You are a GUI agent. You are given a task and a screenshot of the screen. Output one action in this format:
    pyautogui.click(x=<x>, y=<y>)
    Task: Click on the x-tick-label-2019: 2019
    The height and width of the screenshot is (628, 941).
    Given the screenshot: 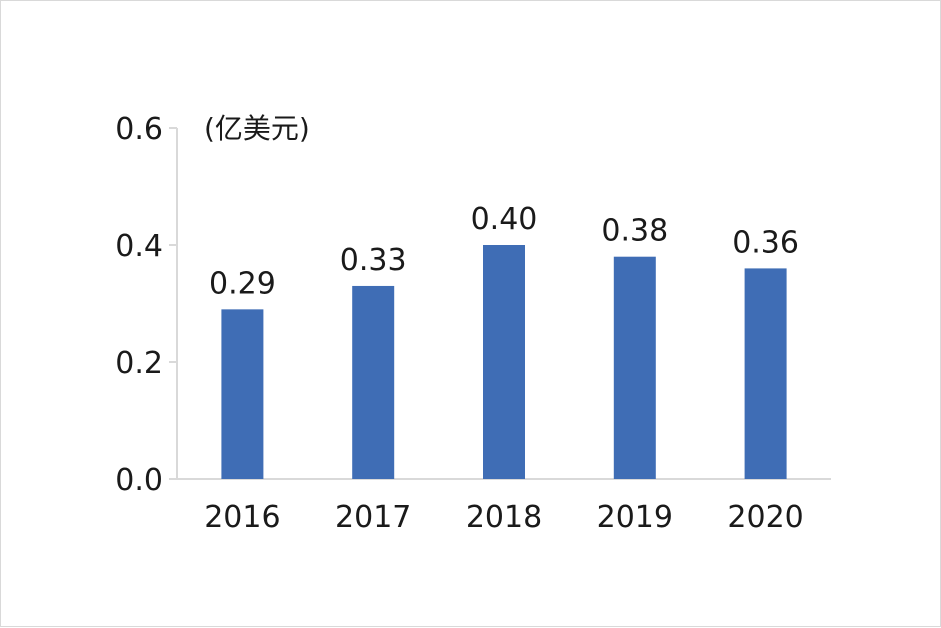 What is the action you would take?
    pyautogui.click(x=635, y=517)
    